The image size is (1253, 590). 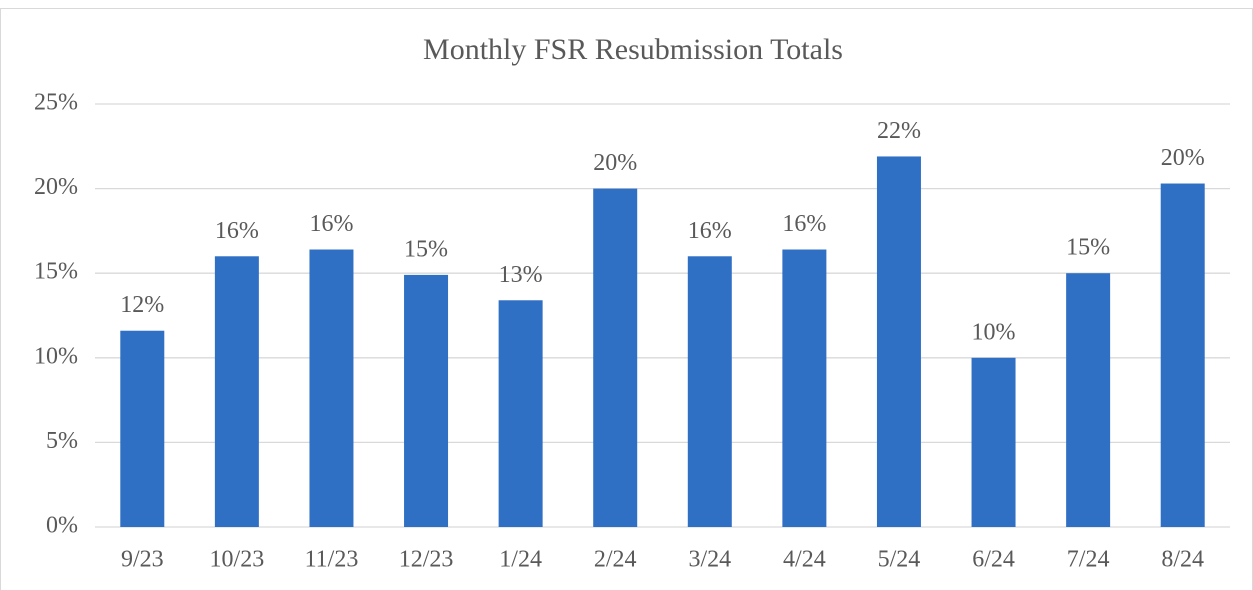 What do you see at coordinates (1182, 560) in the screenshot?
I see `x-tick-label: 8/24` at bounding box center [1182, 560].